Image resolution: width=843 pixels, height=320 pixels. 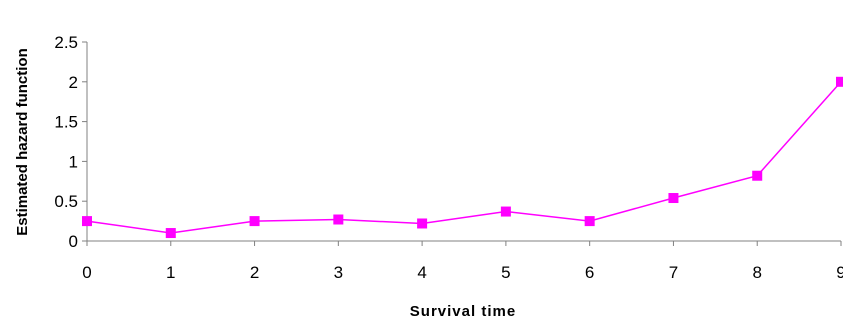 I want to click on x-axis-title: Survival time, so click(x=463, y=311).